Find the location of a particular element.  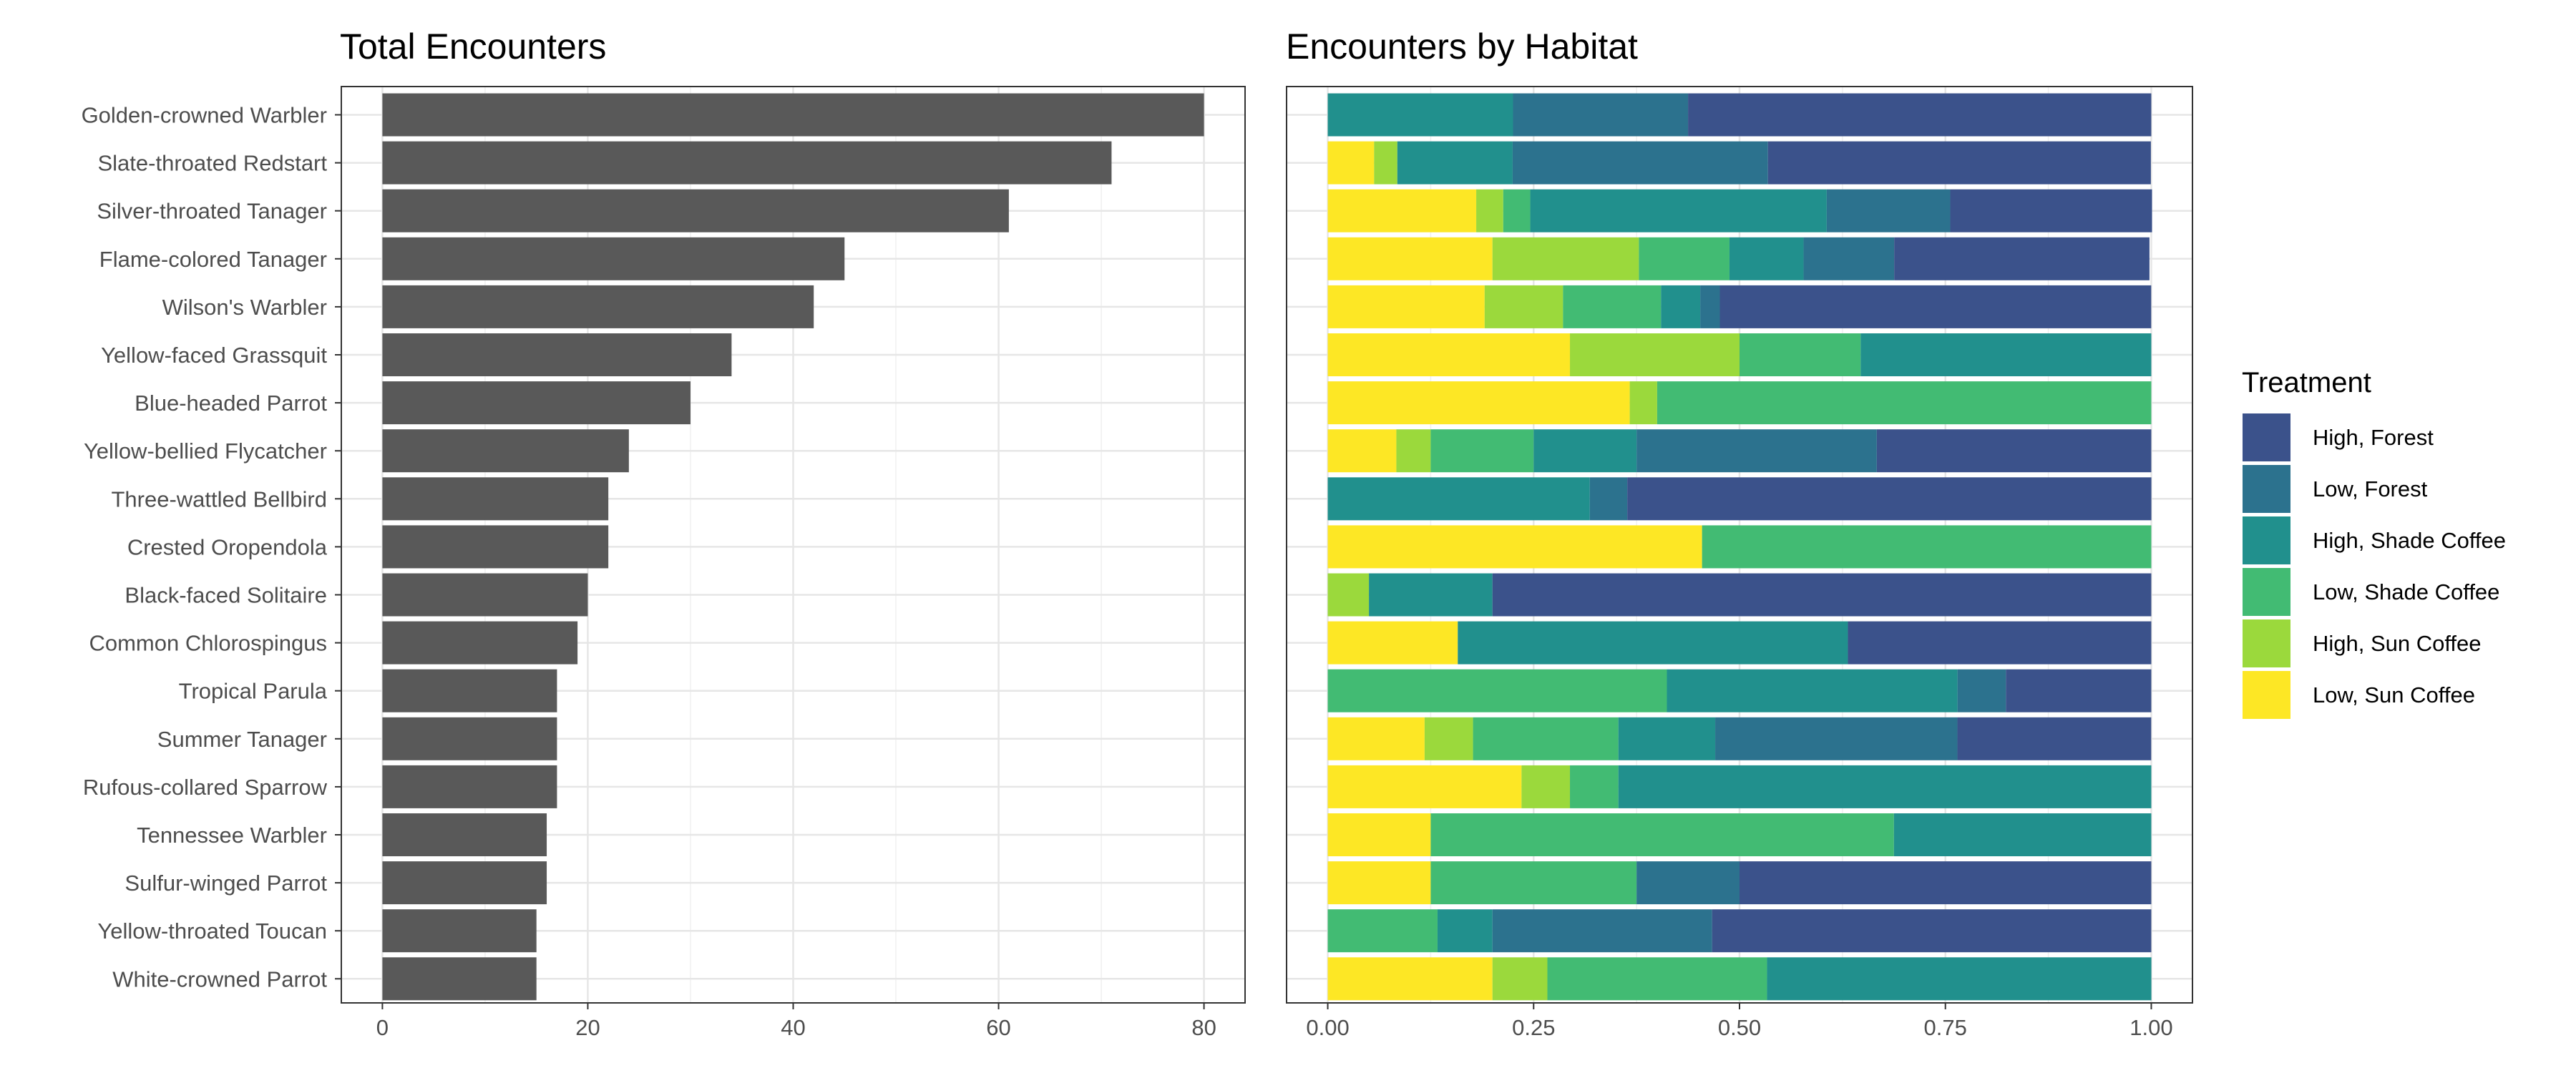

category-label: Wilson's Warbler is located at coordinates (244, 307).